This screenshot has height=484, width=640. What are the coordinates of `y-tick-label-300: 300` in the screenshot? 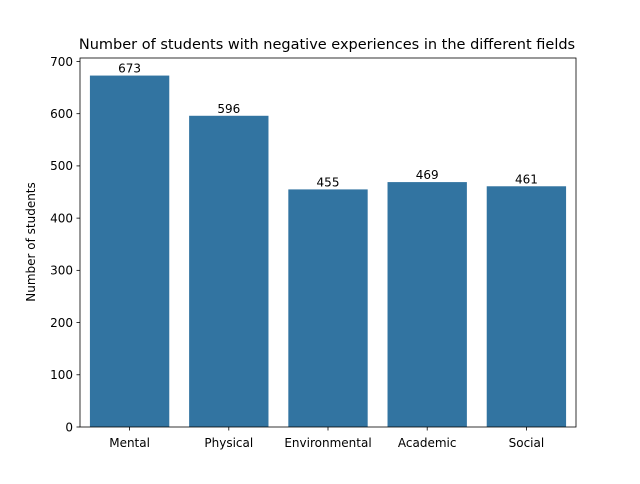 It's located at (61, 271).